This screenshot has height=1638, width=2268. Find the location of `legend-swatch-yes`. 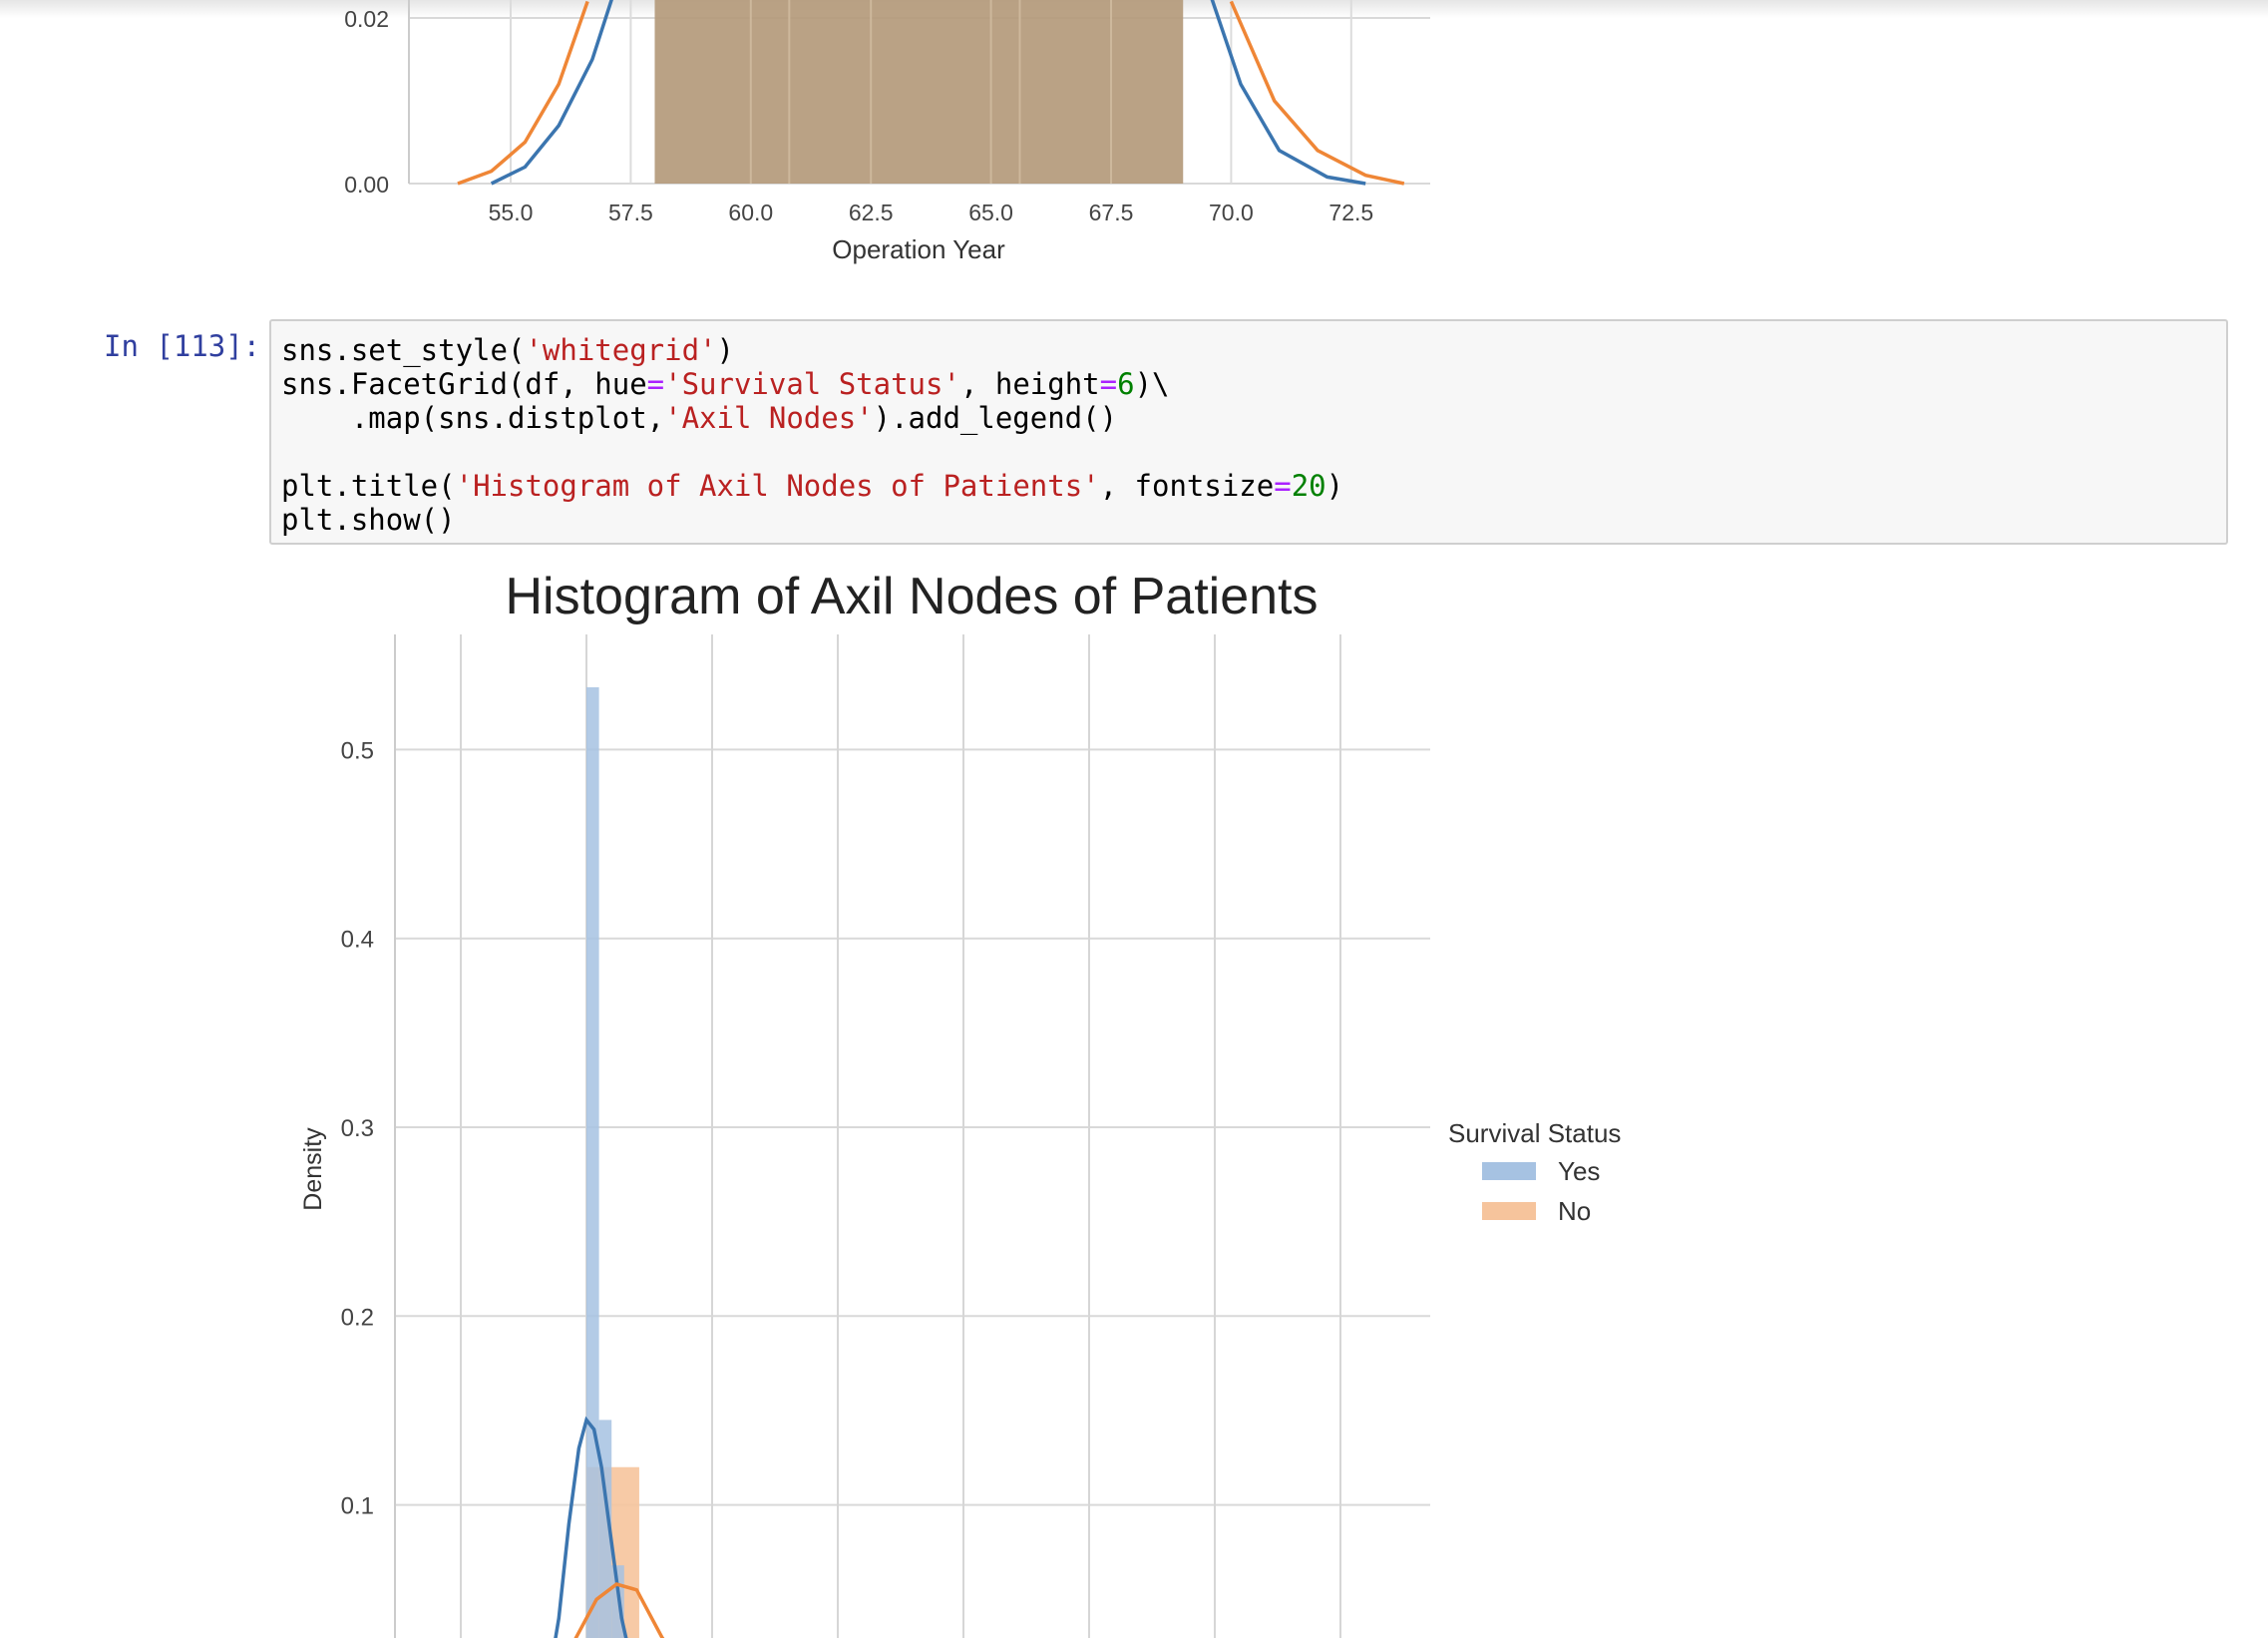

legend-swatch-yes is located at coordinates (1509, 1171).